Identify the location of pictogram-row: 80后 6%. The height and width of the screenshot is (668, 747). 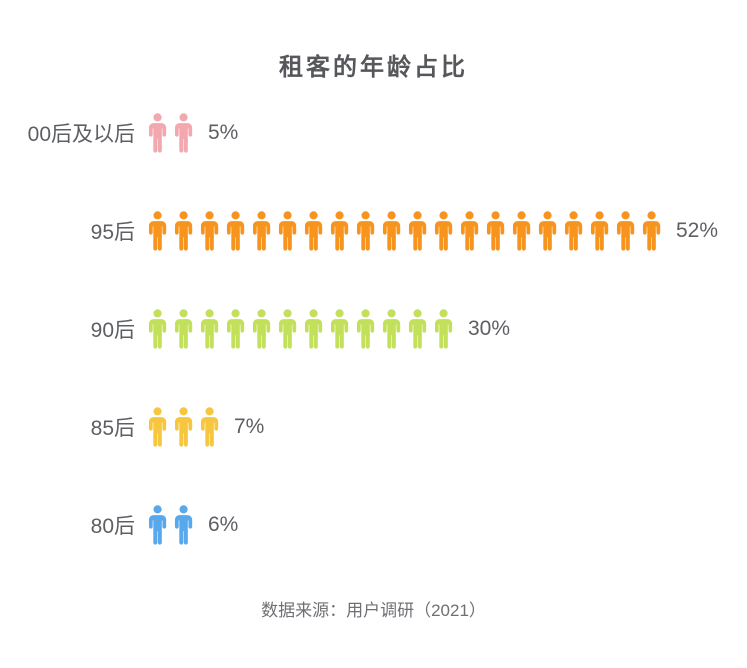
(373, 525).